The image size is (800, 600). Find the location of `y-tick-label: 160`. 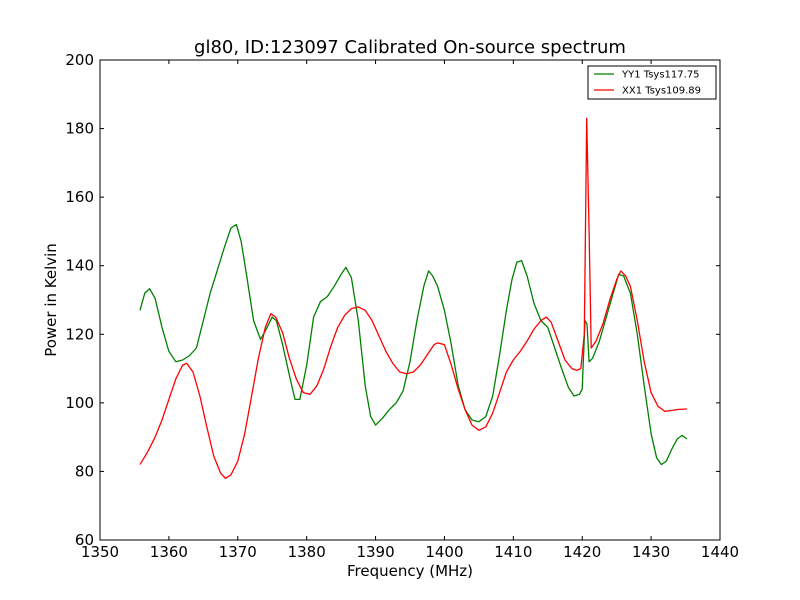

y-tick-label: 160 is located at coordinates (79, 197).